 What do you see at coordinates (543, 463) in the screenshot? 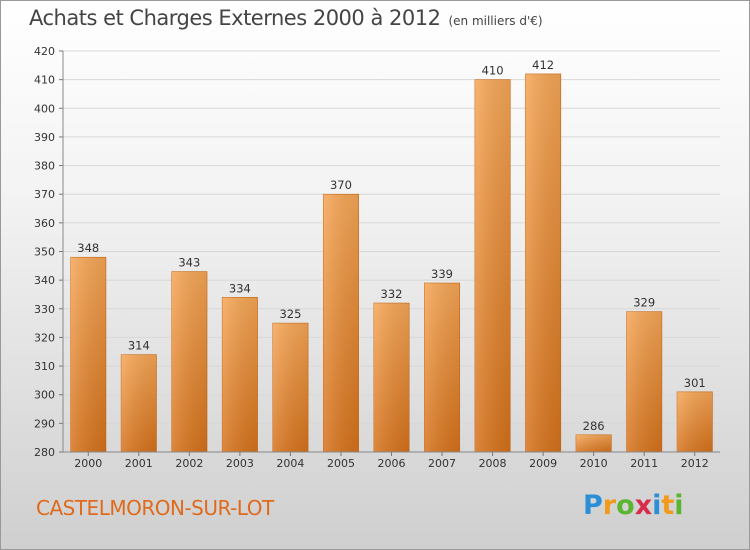
I see `x-tick-label: 2009` at bounding box center [543, 463].